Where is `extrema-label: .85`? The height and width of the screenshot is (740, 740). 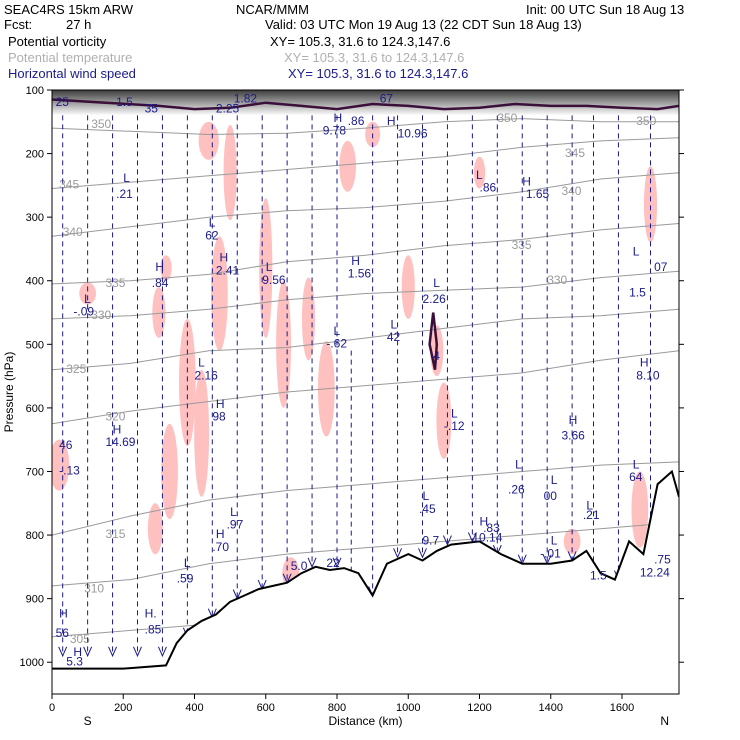
extrema-label: .85 is located at coordinates (153, 630).